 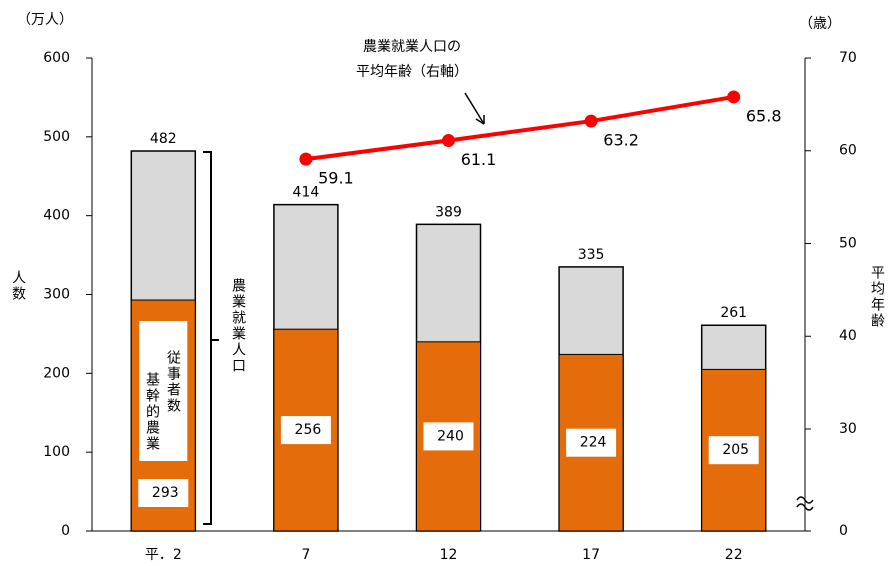 What do you see at coordinates (306, 193) in the screenshot?
I see `total-label: 414` at bounding box center [306, 193].